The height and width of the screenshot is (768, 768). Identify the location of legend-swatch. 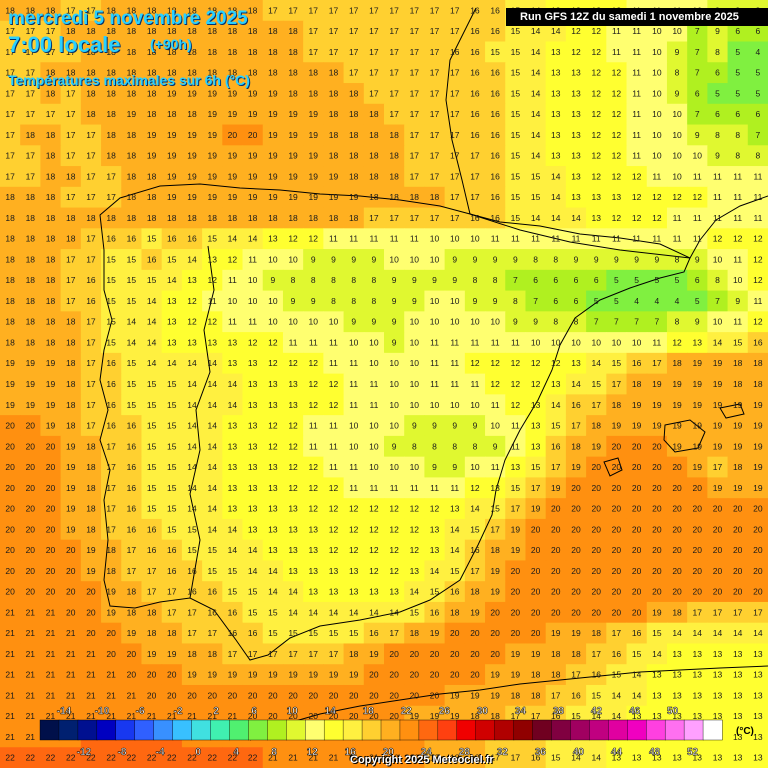
(68, 730).